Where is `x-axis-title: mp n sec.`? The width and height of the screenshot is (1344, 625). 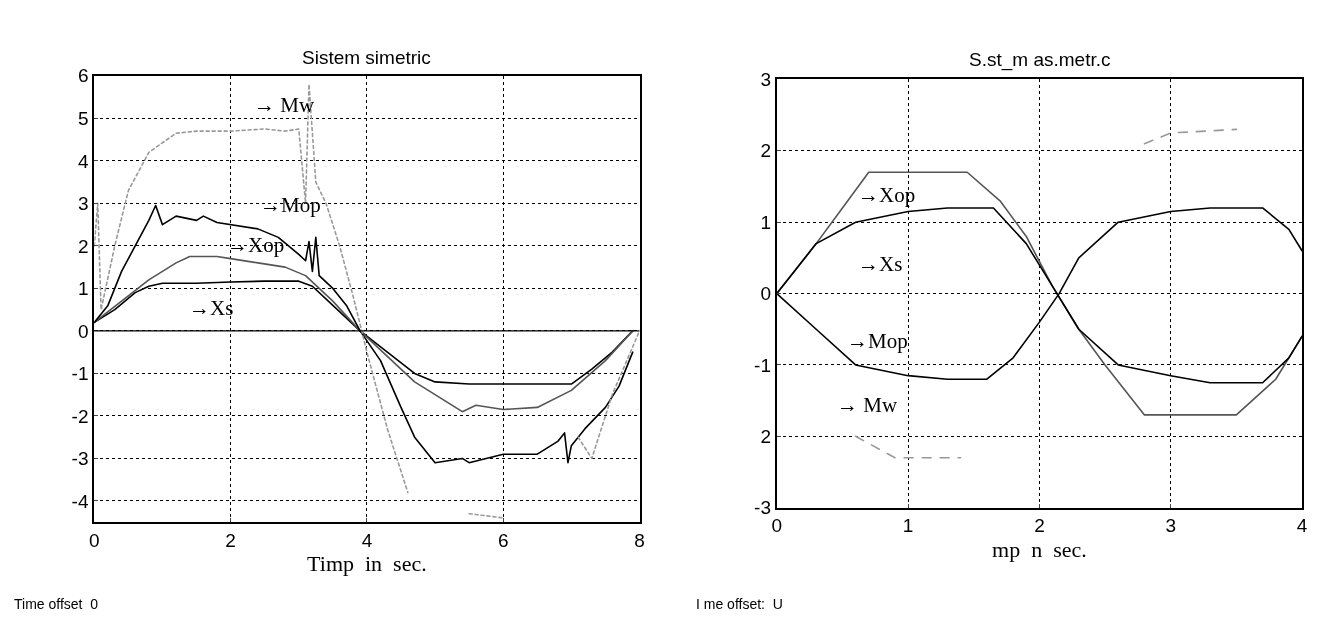 x-axis-title: mp n sec. is located at coordinates (1039, 549).